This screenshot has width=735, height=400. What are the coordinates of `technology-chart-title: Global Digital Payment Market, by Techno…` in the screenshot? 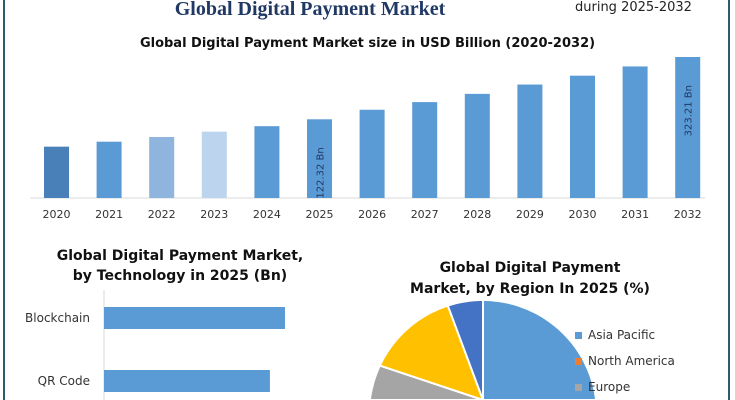 It's located at (180, 266).